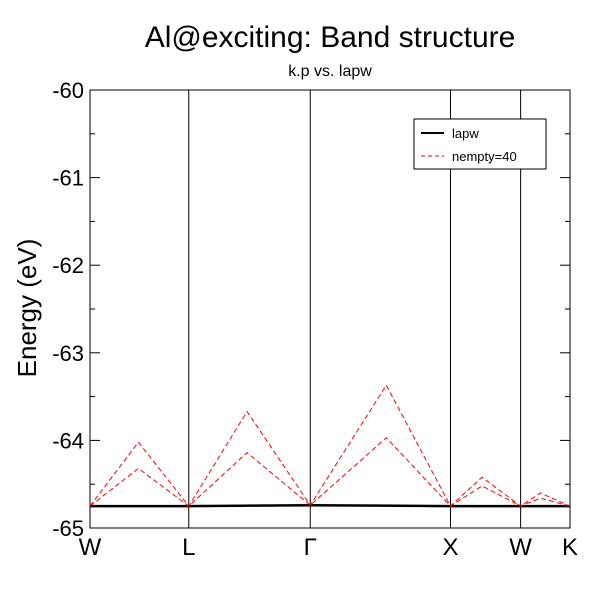  What do you see at coordinates (188, 547) in the screenshot?
I see `x-tick-label-1: L` at bounding box center [188, 547].